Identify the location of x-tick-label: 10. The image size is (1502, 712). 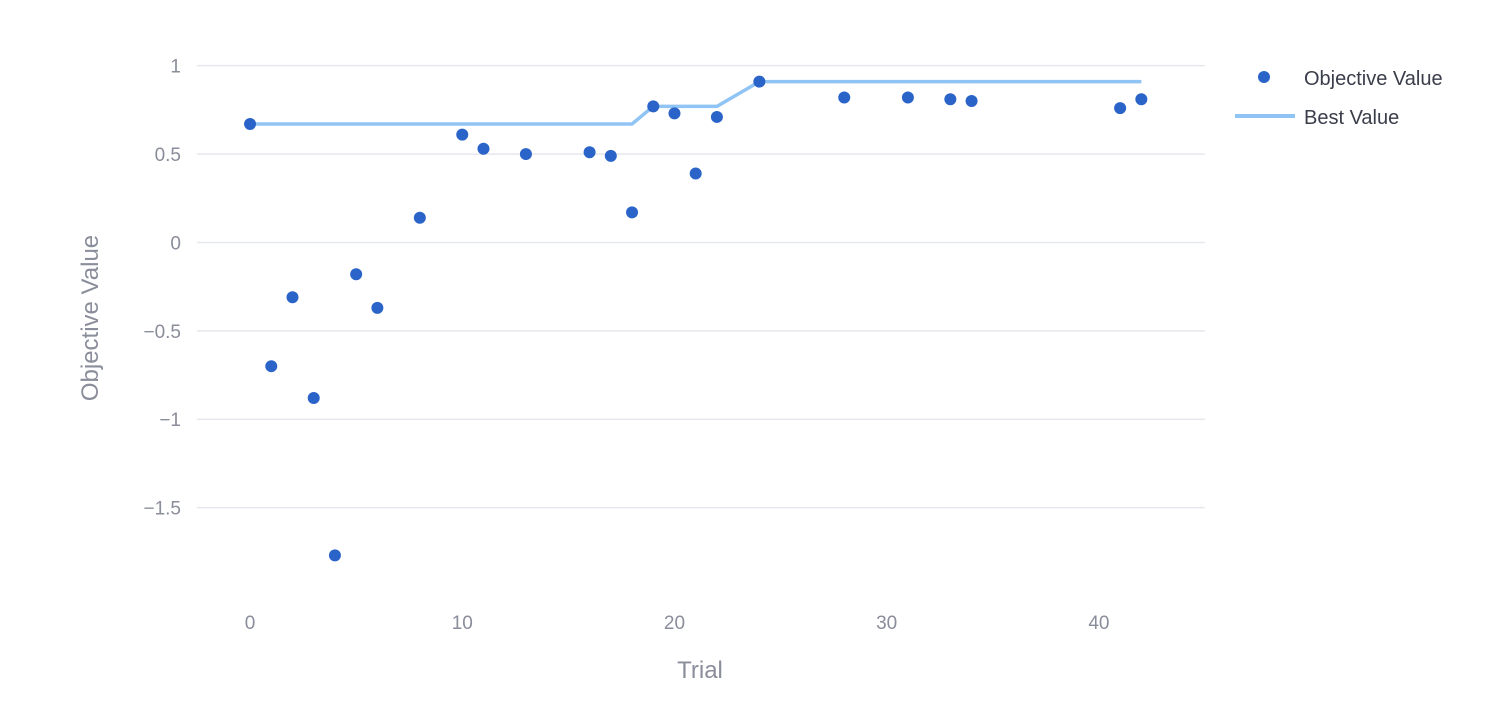
(462, 623).